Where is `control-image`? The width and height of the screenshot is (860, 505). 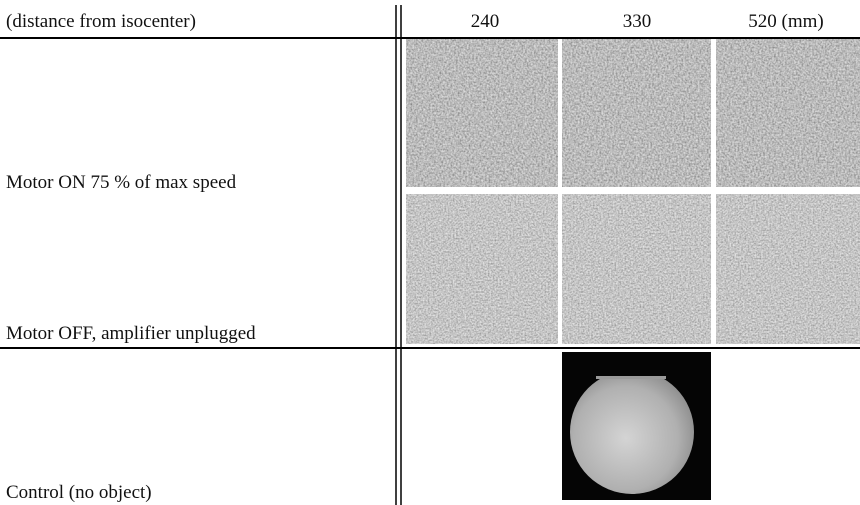 control-image is located at coordinates (636, 426).